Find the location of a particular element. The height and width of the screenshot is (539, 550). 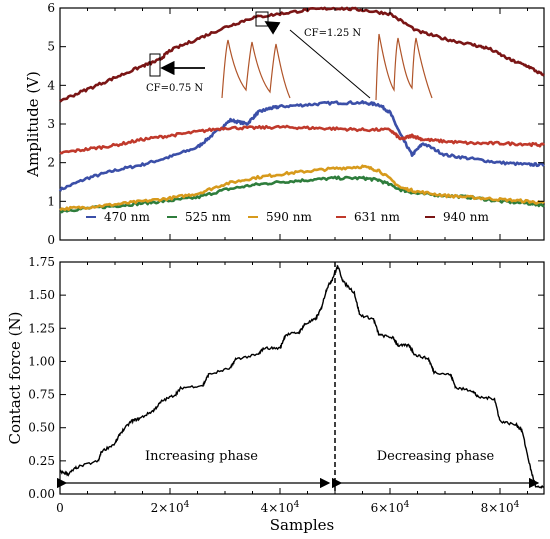

force-x-tick-label: 8×10⁴ is located at coordinates (500, 507).